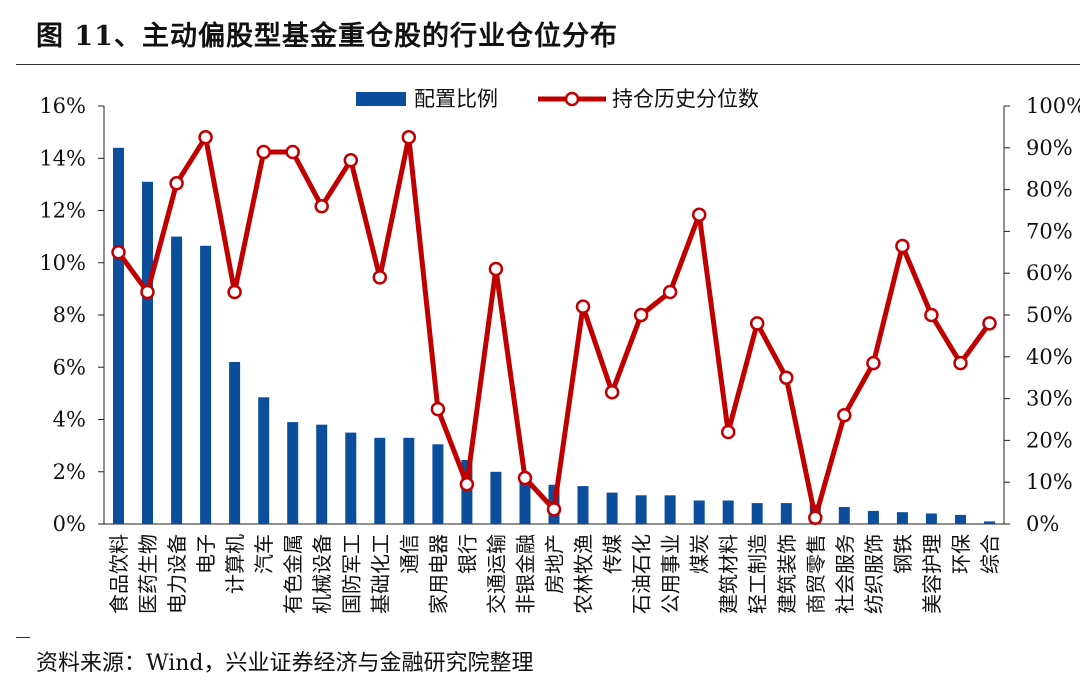 This screenshot has width=1080, height=684. Describe the element at coordinates (380, 574) in the screenshot. I see `x-tick-label-group: 基础化工` at that location.